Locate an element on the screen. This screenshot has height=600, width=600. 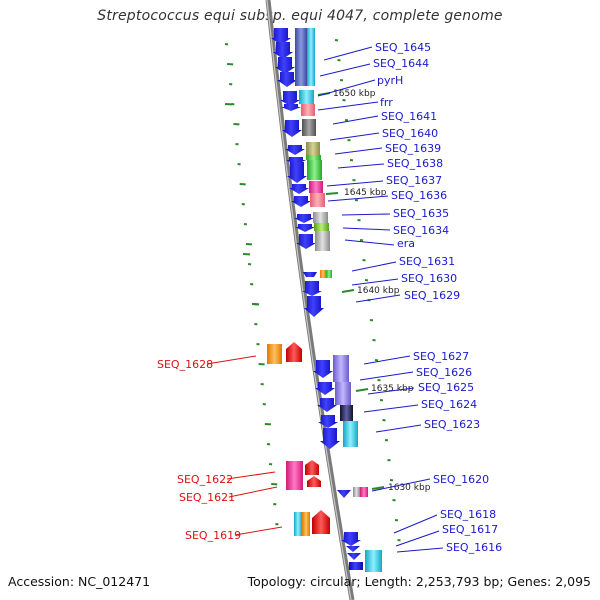
reverse-gene-labels: SEQ_1628 SEQ_1622 SEQ_1621 SEQ_1619 is located at coordinates (220, 448).